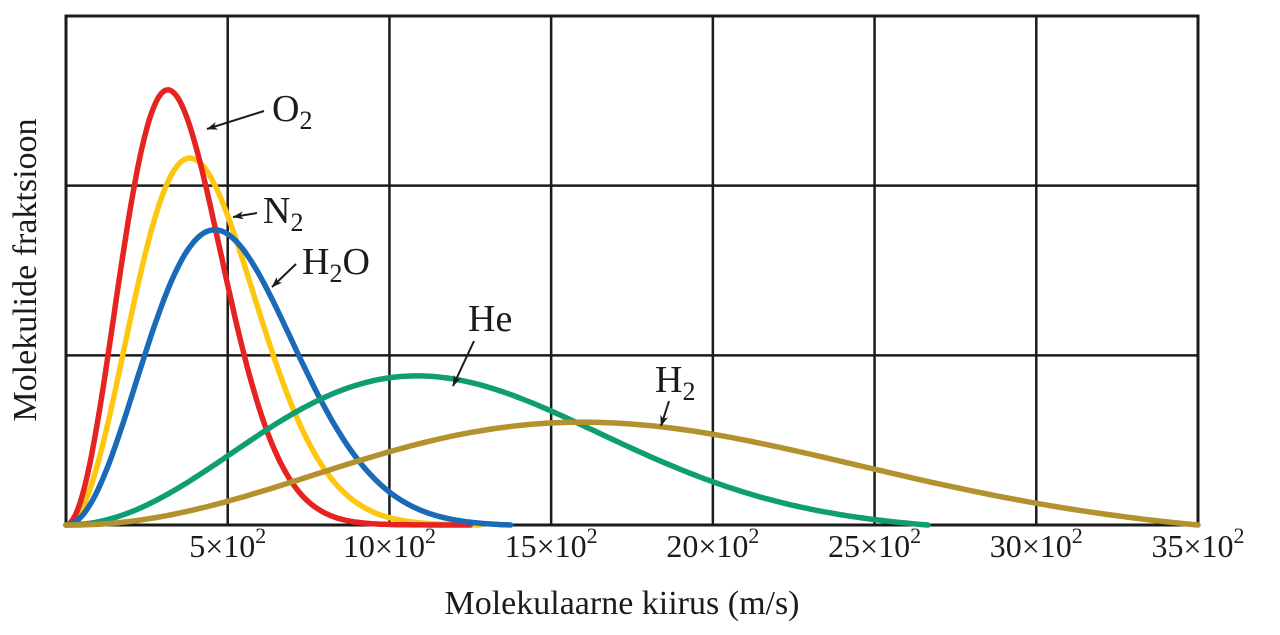  What do you see at coordinates (551, 543) in the screenshot?
I see `x-tick-label-1500: 15×102` at bounding box center [551, 543].